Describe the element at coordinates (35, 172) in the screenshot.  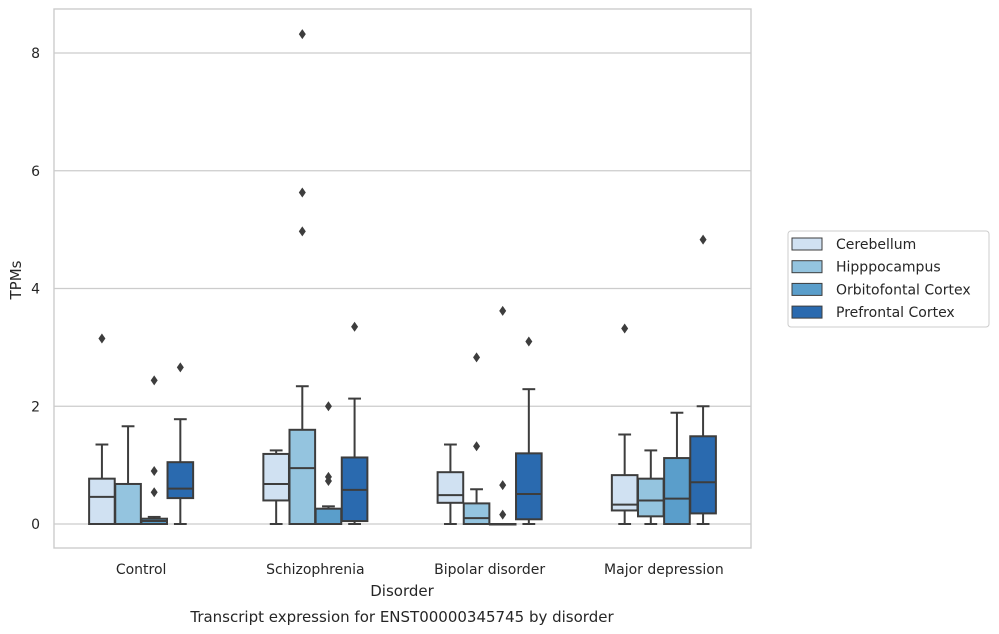
I see `y-tick-label: 6` at that location.